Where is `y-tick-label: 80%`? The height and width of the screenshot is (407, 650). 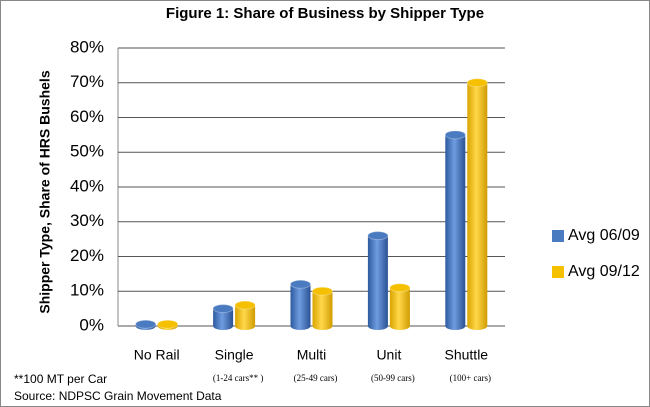
y-tick-label: 80% is located at coordinates (87, 46).